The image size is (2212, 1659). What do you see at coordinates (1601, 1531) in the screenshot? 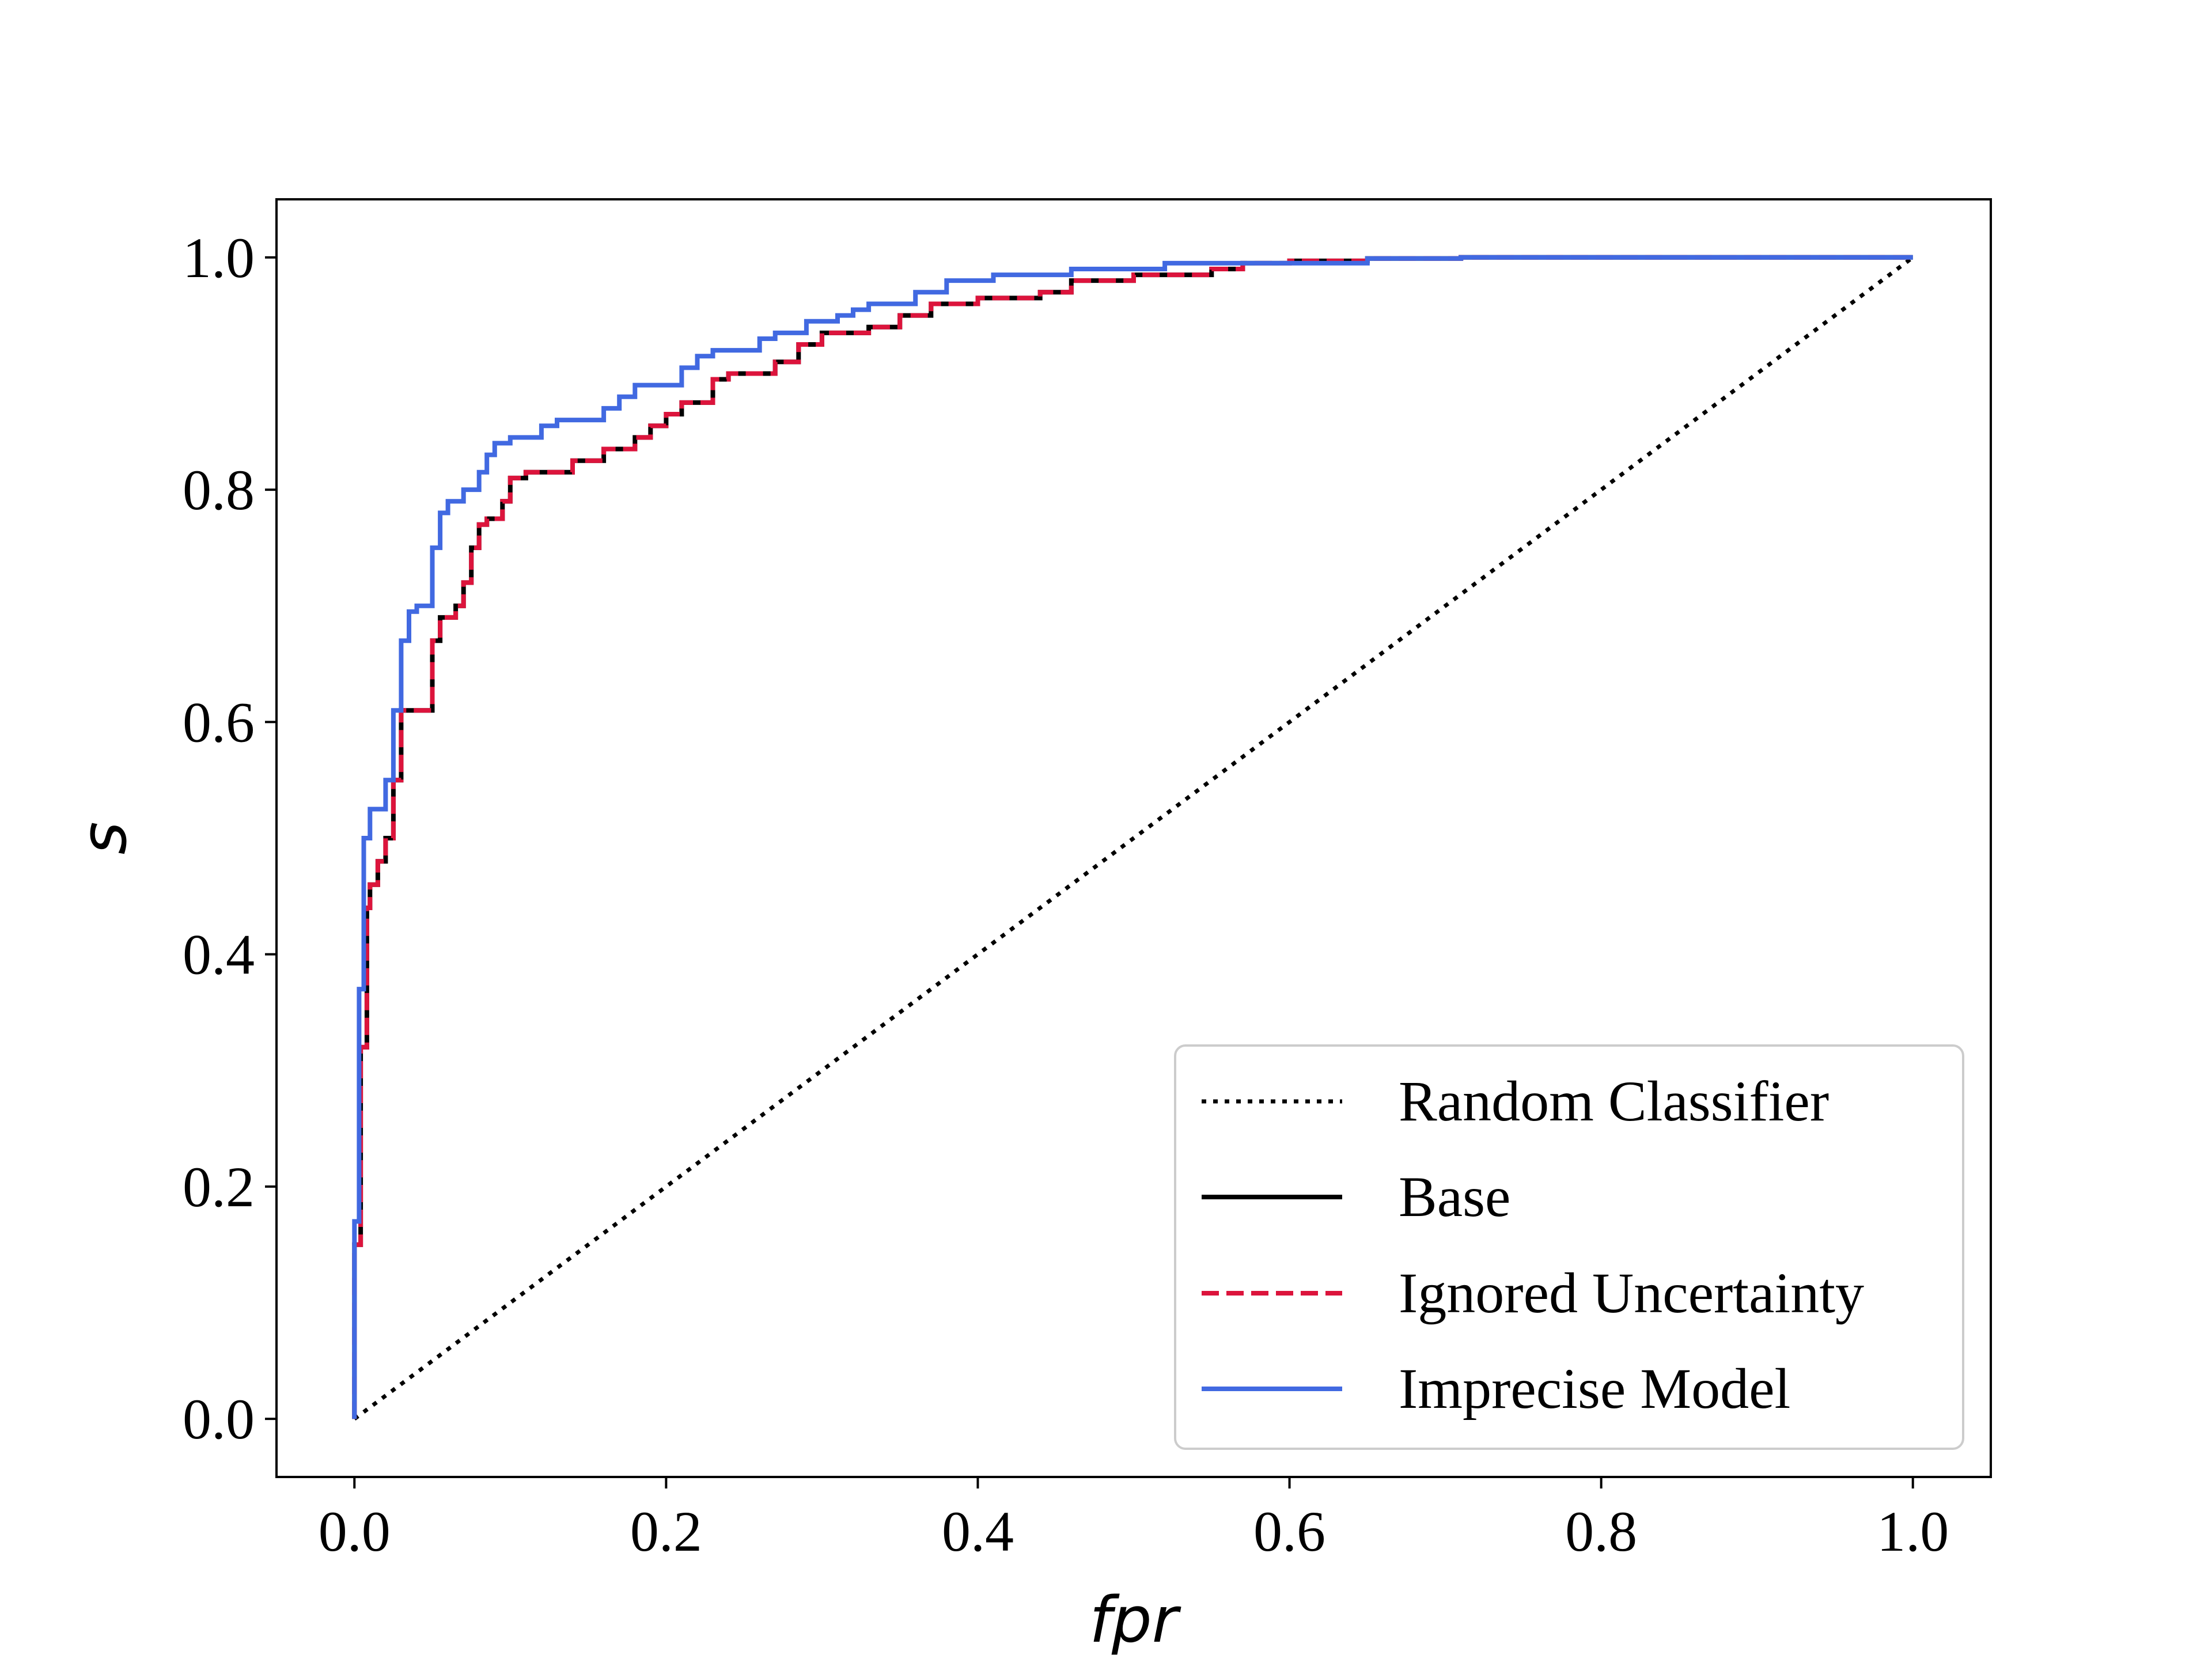
I see `x-tick-label: 0.8` at bounding box center [1601, 1531].